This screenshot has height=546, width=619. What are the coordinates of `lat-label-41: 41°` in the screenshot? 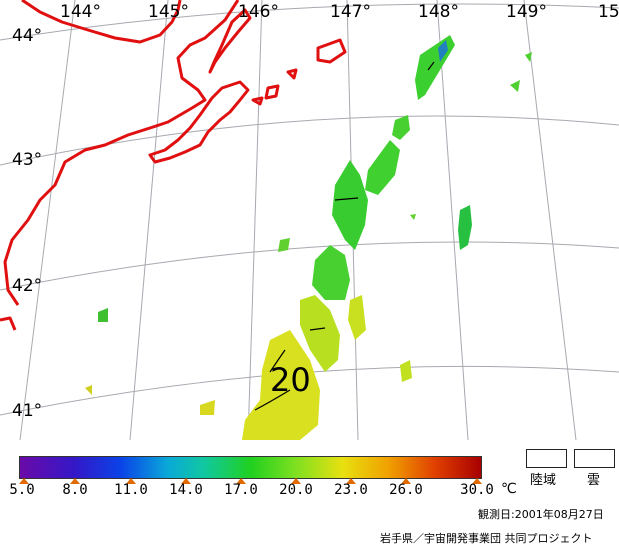 It's located at (27, 411).